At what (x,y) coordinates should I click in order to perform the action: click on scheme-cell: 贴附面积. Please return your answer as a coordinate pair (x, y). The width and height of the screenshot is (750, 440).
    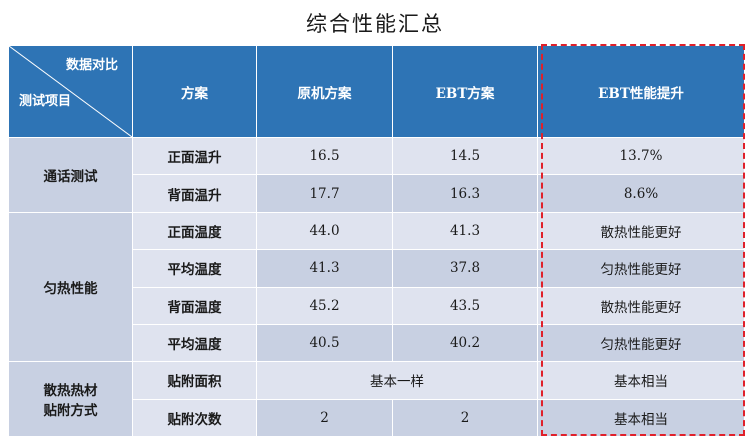
    Looking at the image, I should click on (194, 380).